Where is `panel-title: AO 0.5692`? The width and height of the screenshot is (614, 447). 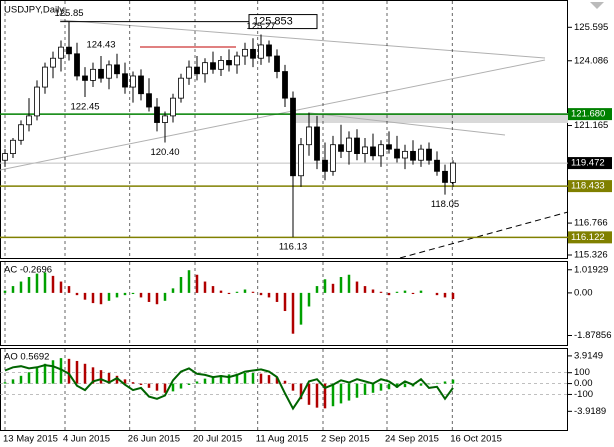 panel-title: AO 0.5692 is located at coordinates (26, 357).